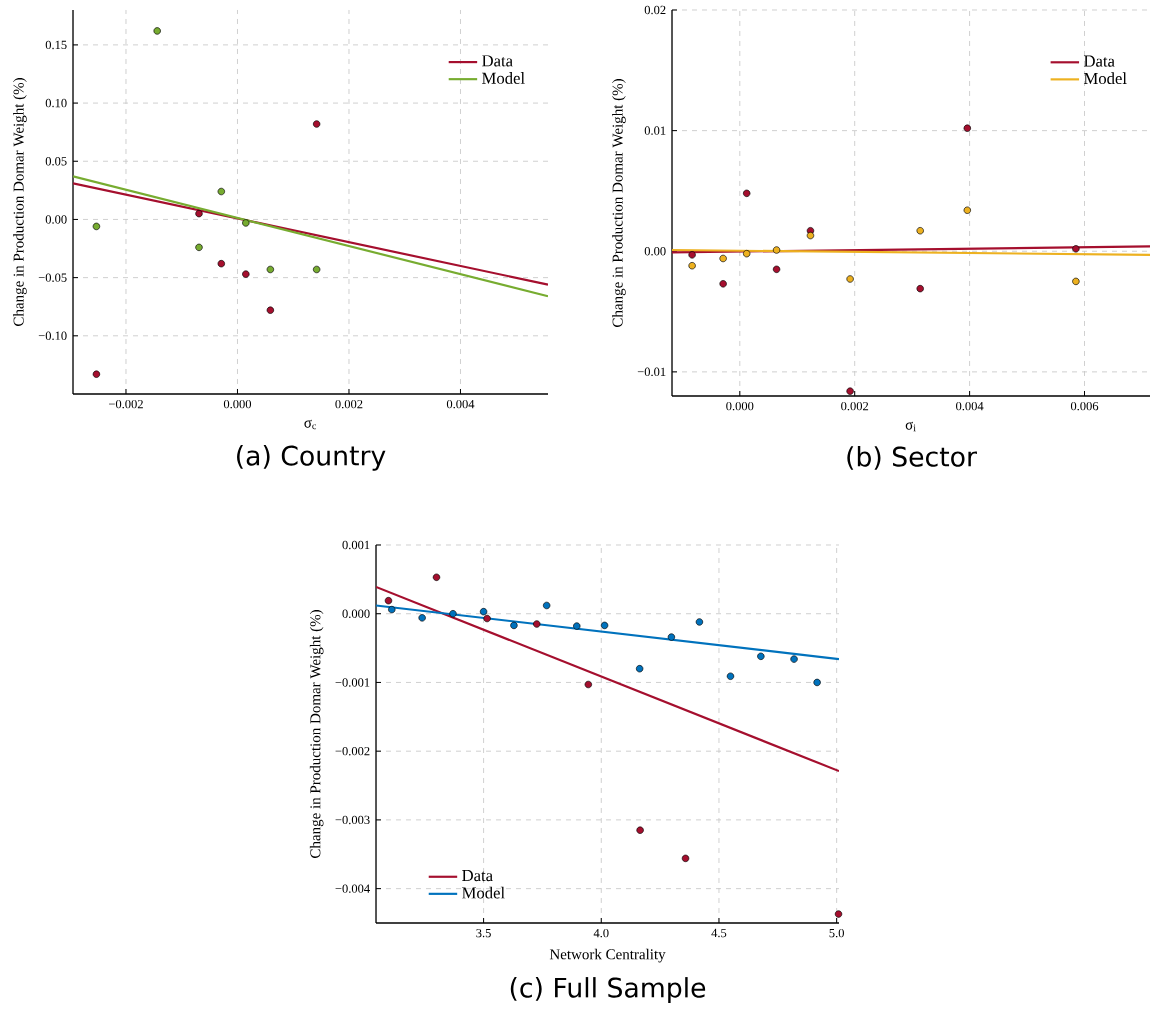  Describe the element at coordinates (836, 933) in the screenshot. I see `x-tick-label: 5.0` at that location.